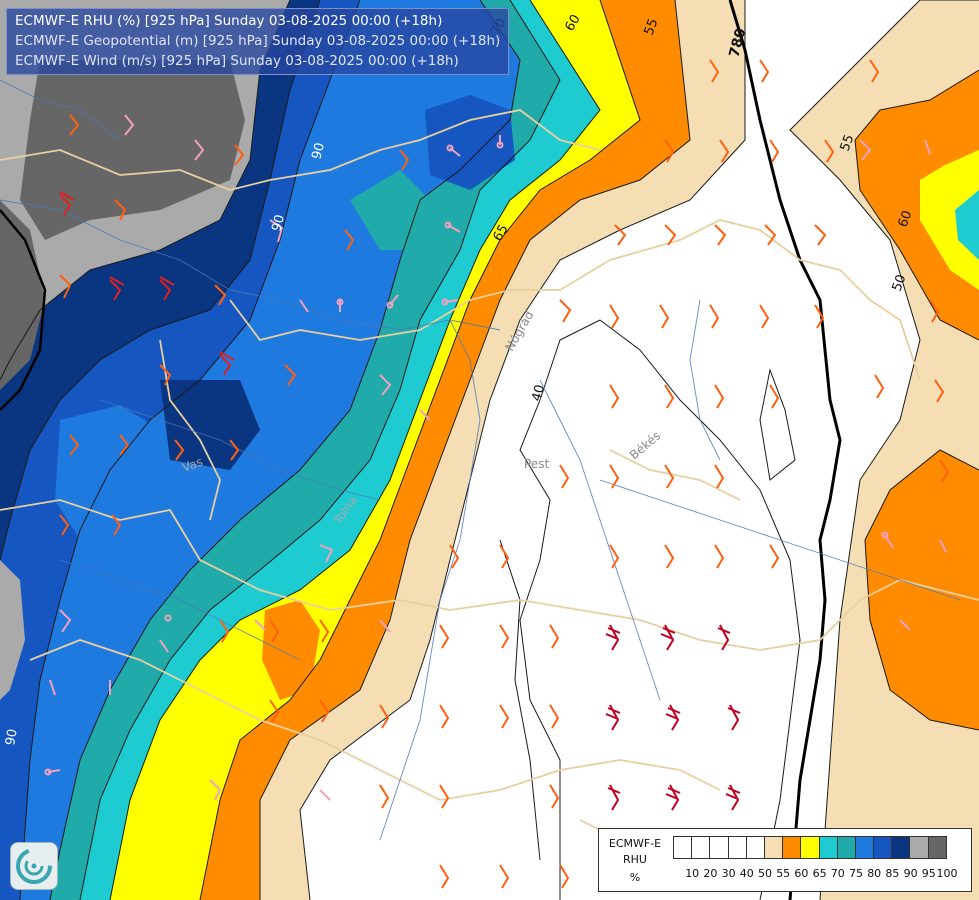 This screenshot has width=979, height=900. I want to click on ecmwf-logo-icon, so click(34, 866).